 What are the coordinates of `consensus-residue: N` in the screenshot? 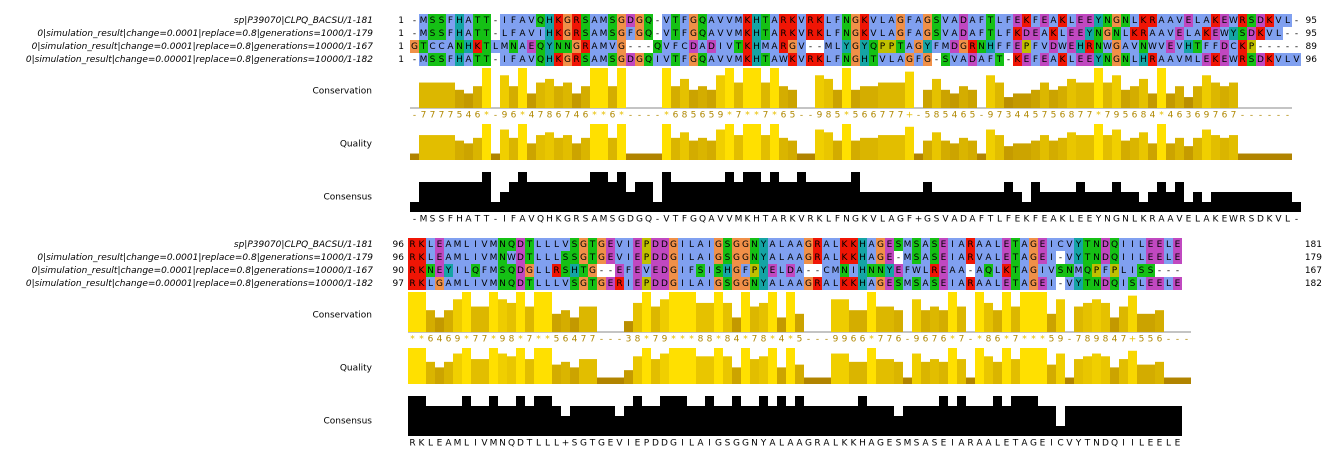 It's located at (1096, 444).